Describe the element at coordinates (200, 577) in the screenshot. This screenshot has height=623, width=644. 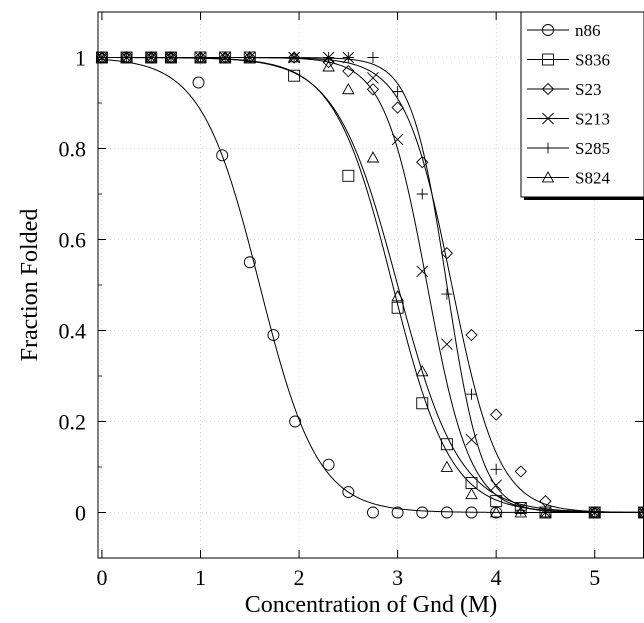
I see `x-tick-label: 1` at that location.